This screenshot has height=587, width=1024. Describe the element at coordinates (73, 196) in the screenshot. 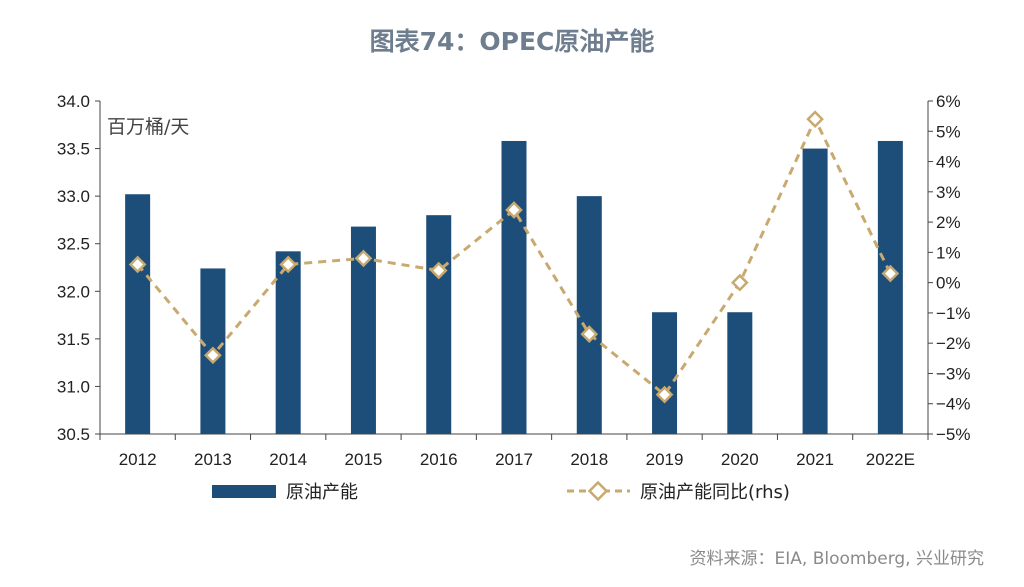

I see `y-left-tick-label: 33.0` at that location.